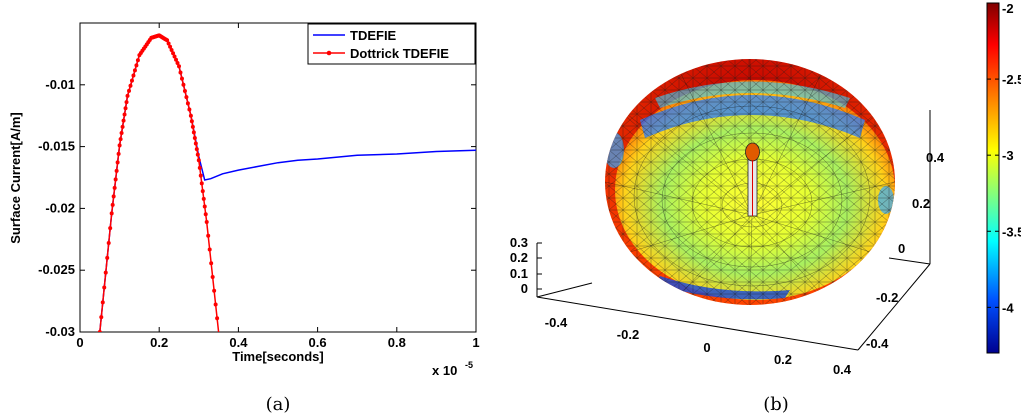 The image size is (1021, 419). I want to click on y-axis-label: Surface Current[A/m], so click(15, 177).